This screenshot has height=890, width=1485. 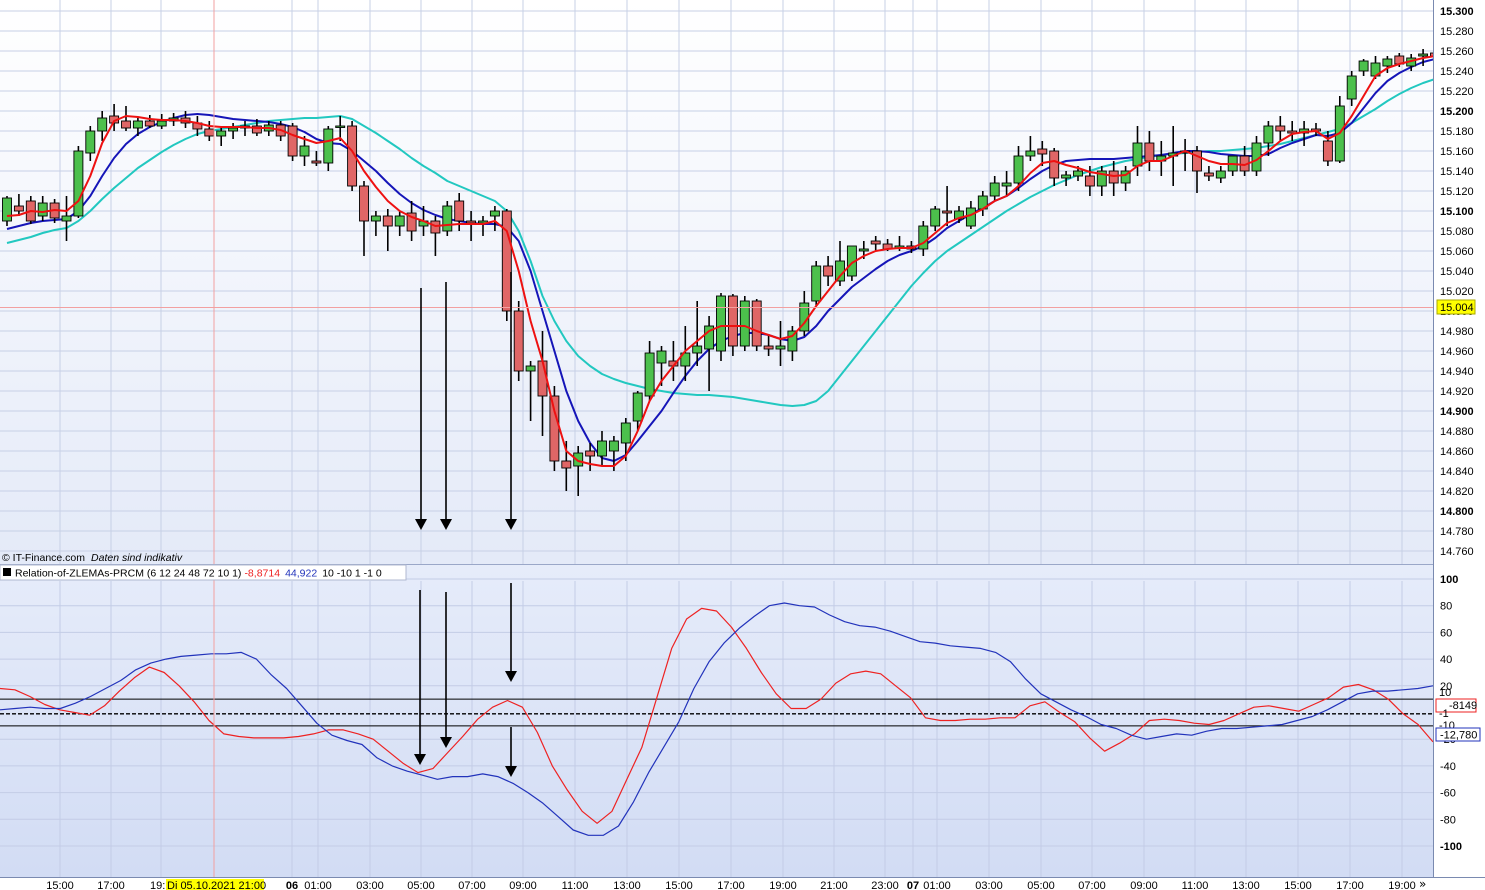 What do you see at coordinates (1457, 212) in the screenshot?
I see `price-tick: 15.100` at bounding box center [1457, 212].